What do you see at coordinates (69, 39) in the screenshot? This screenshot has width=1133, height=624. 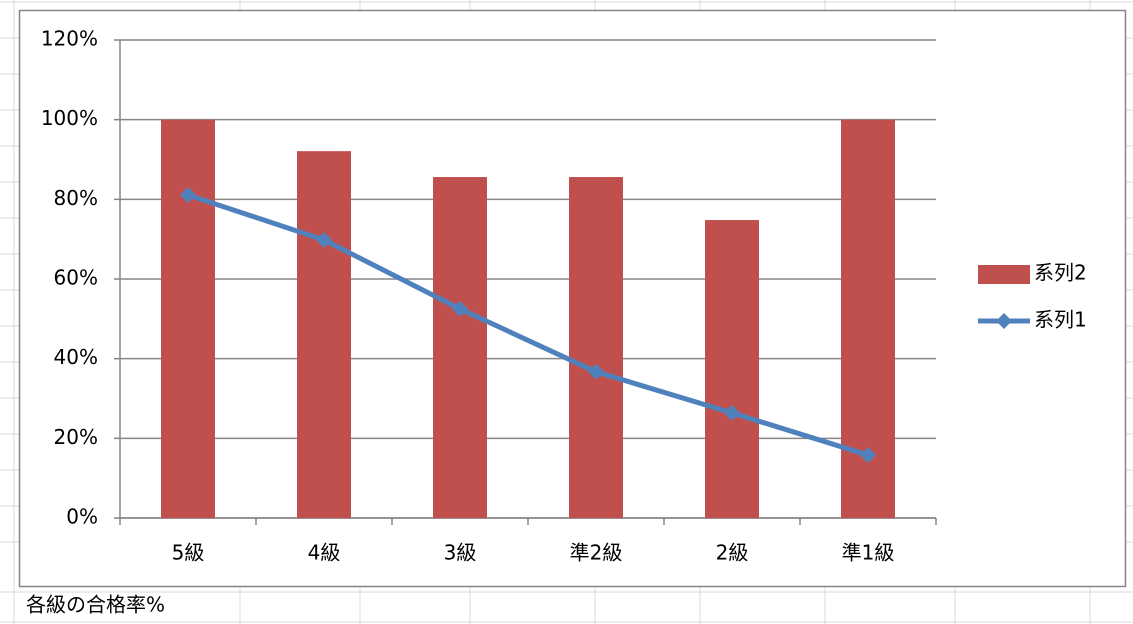 I see `y-tick-label: 120%` at bounding box center [69, 39].